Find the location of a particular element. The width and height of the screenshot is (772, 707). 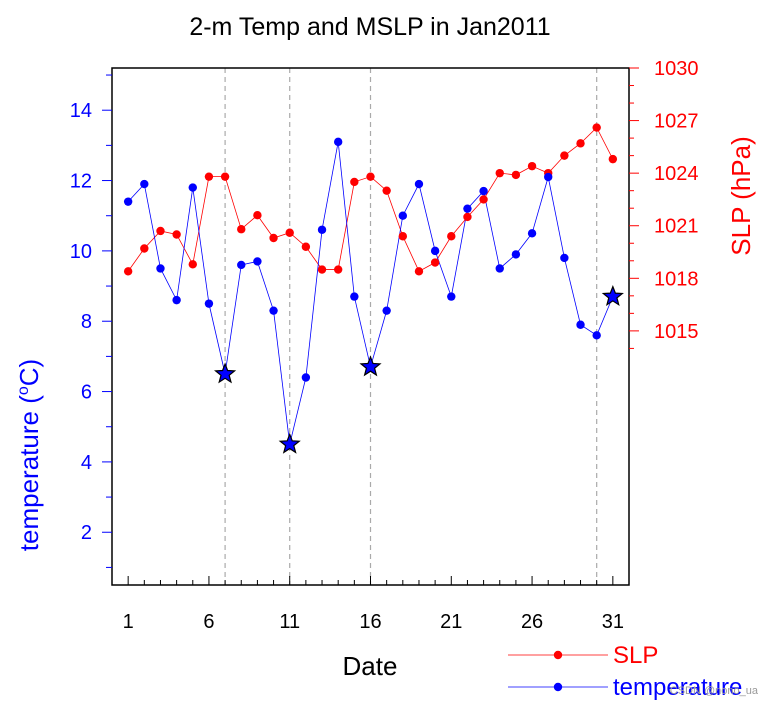

left-y-axis-label-sup: o is located at coordinates (23, 390).